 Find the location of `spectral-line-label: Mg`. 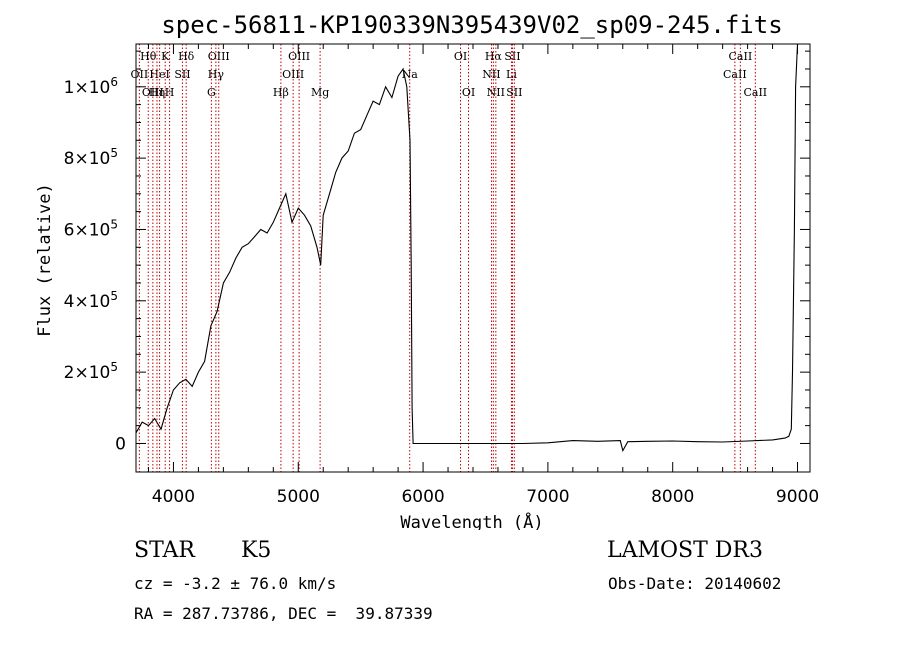

spectral-line-label: Mg is located at coordinates (320, 92).